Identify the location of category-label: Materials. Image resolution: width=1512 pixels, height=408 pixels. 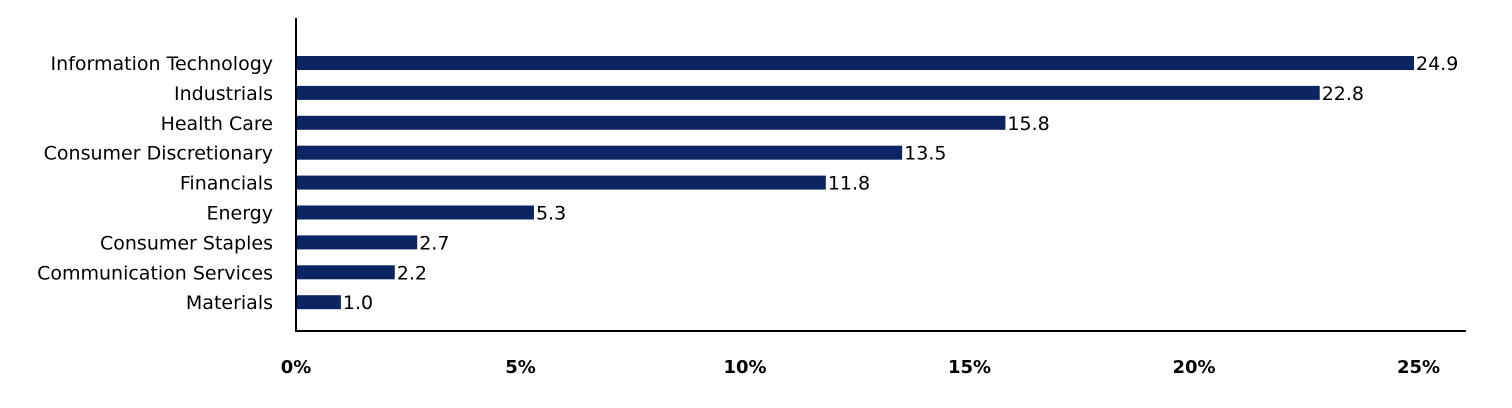
(229, 303).